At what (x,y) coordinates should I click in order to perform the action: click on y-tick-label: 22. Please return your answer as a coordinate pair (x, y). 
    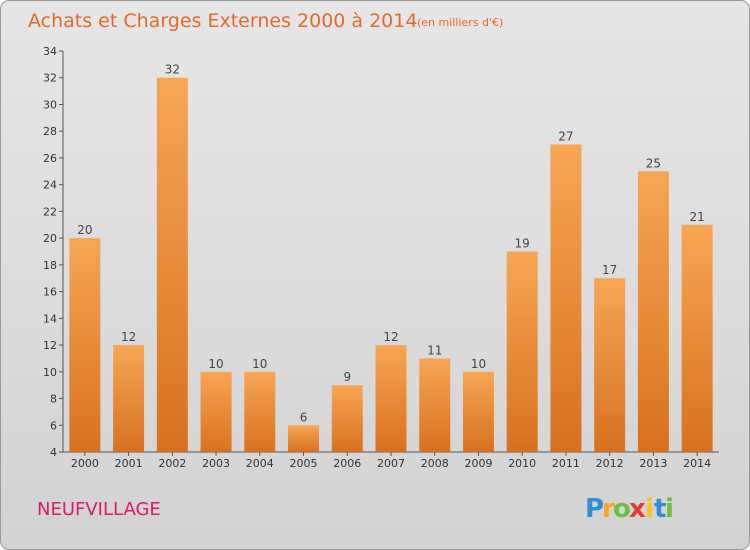
    Looking at the image, I should click on (50, 211).